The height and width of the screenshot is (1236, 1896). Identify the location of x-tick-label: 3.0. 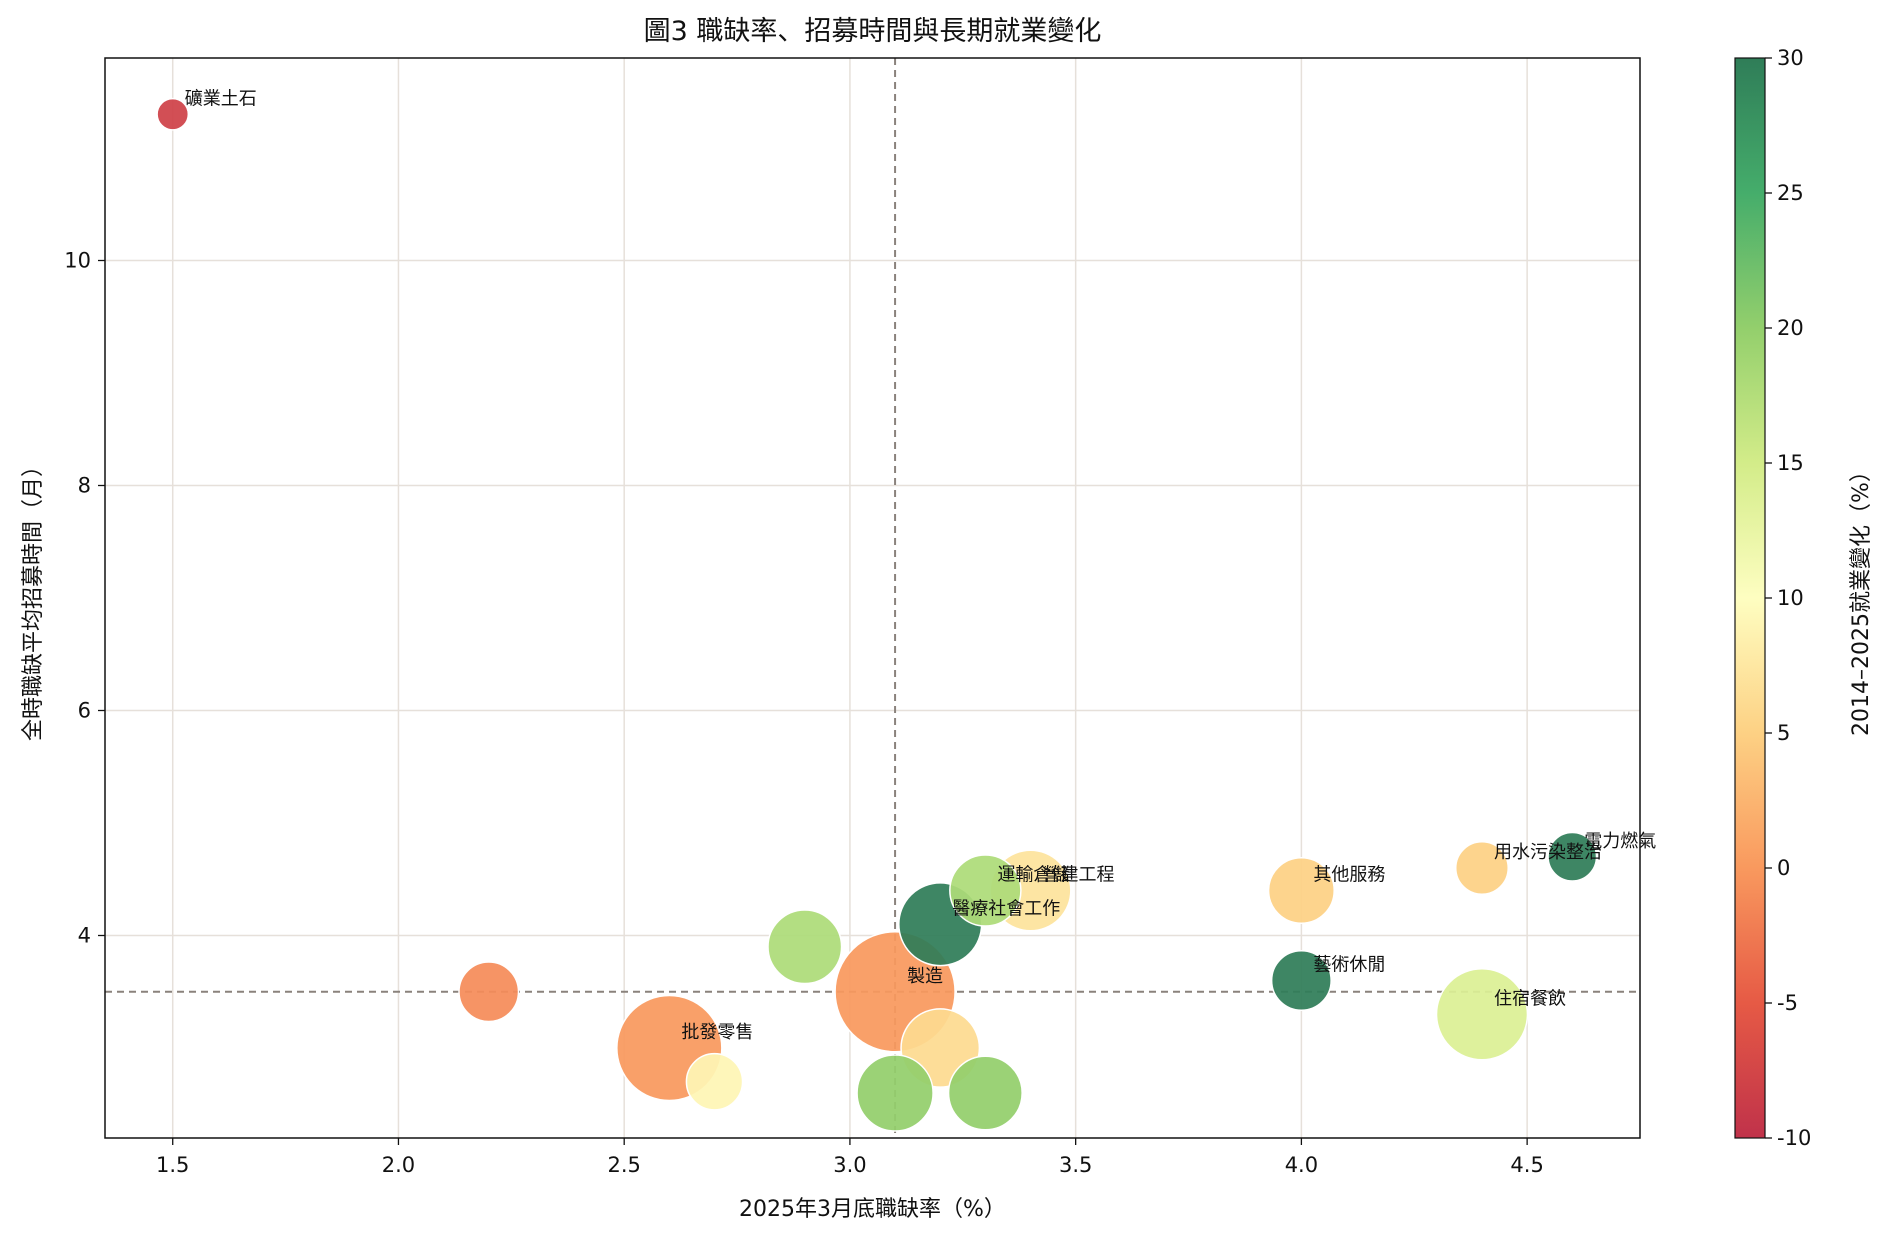
(849, 1165).